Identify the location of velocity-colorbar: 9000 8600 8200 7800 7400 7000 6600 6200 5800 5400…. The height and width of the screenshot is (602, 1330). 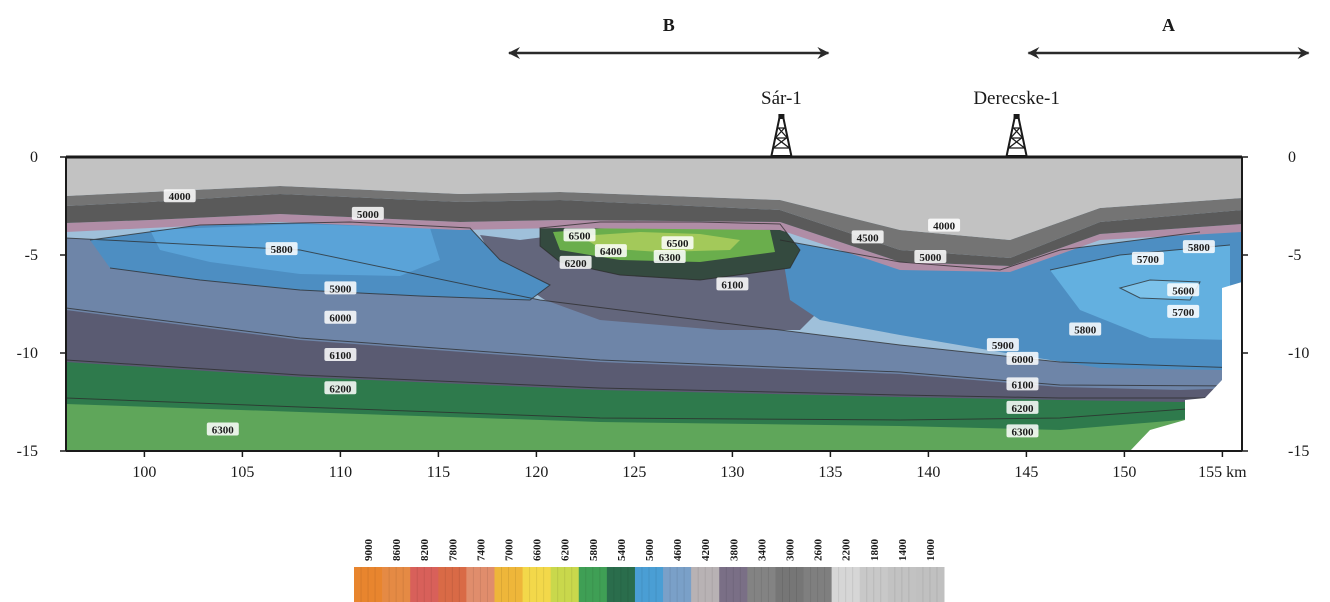
(649, 570).